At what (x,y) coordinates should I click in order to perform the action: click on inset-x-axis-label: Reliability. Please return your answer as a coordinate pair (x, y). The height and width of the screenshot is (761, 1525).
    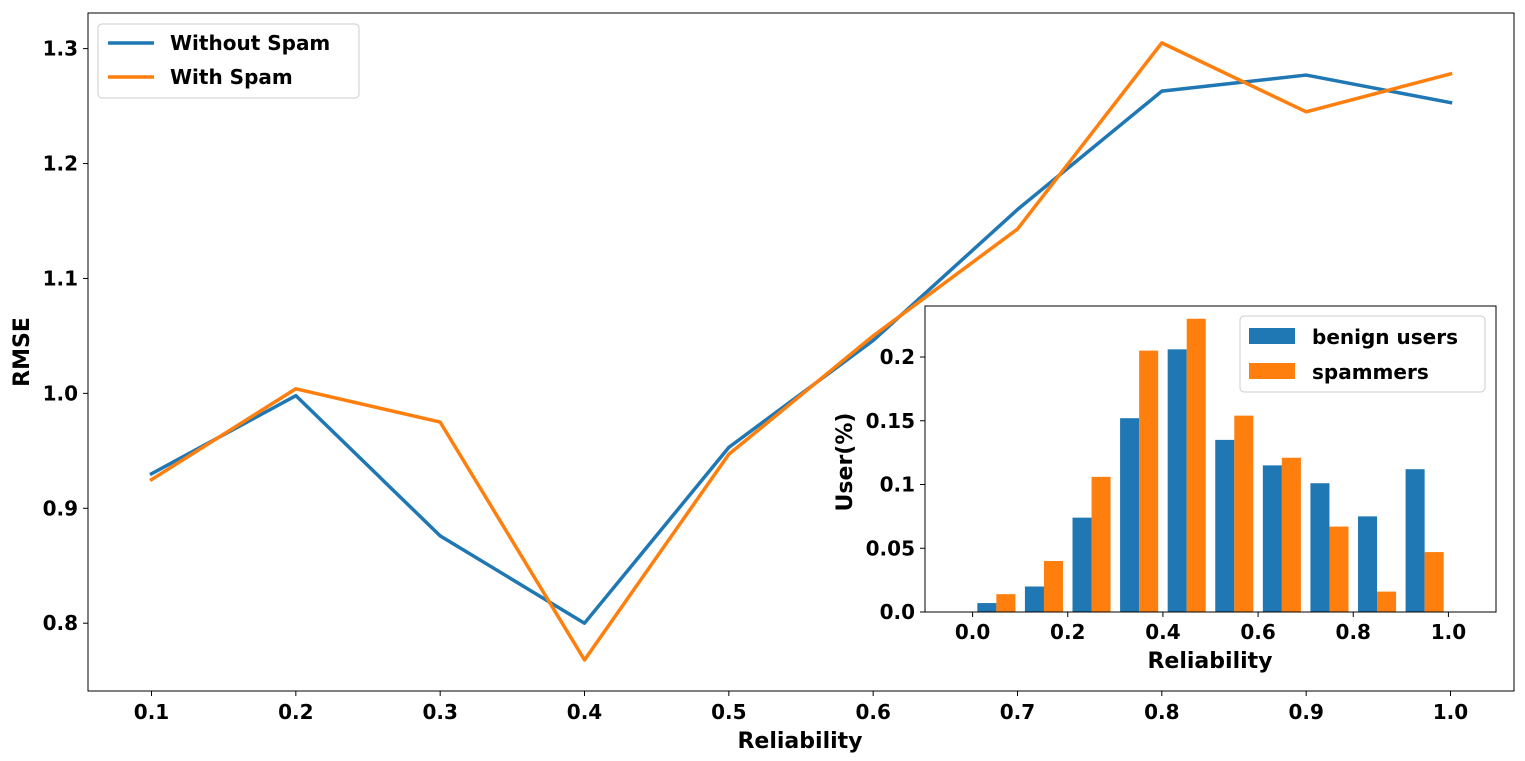
    Looking at the image, I should click on (1209, 661).